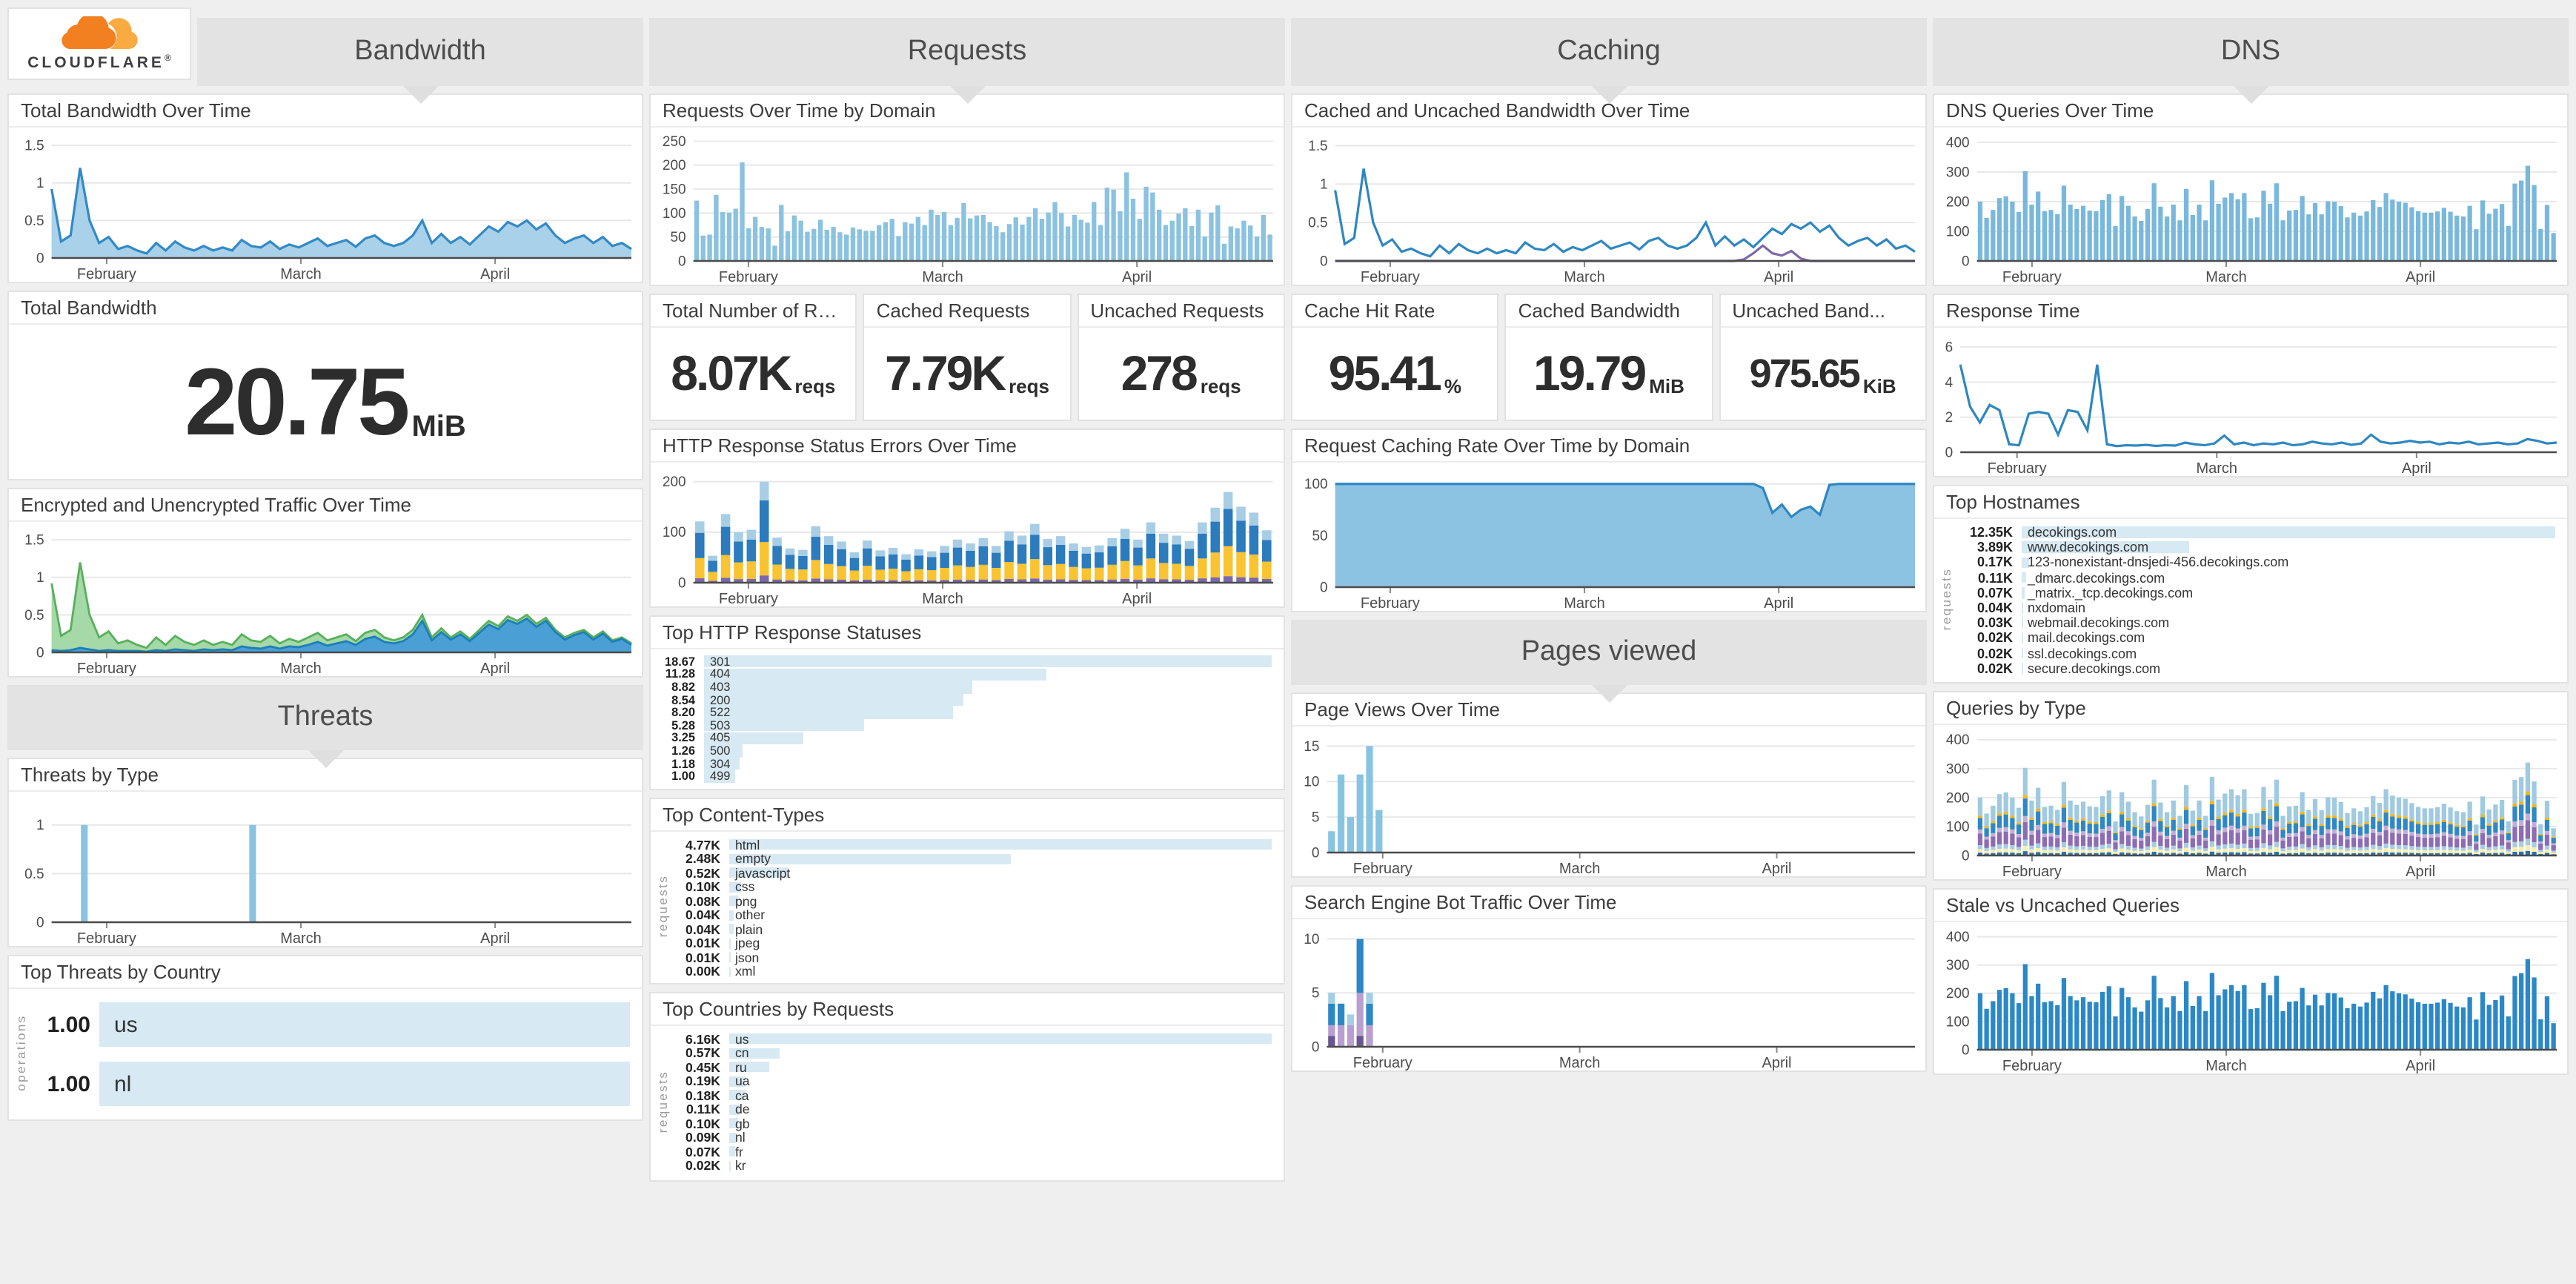  Describe the element at coordinates (662, 1102) in the screenshot. I see `axis-label: requests` at that location.